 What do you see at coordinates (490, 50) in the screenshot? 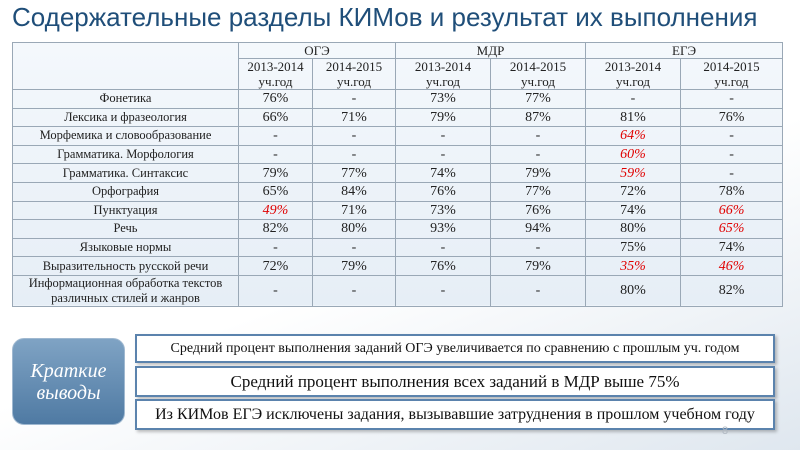
I see `group-header: МДР` at bounding box center [490, 50].